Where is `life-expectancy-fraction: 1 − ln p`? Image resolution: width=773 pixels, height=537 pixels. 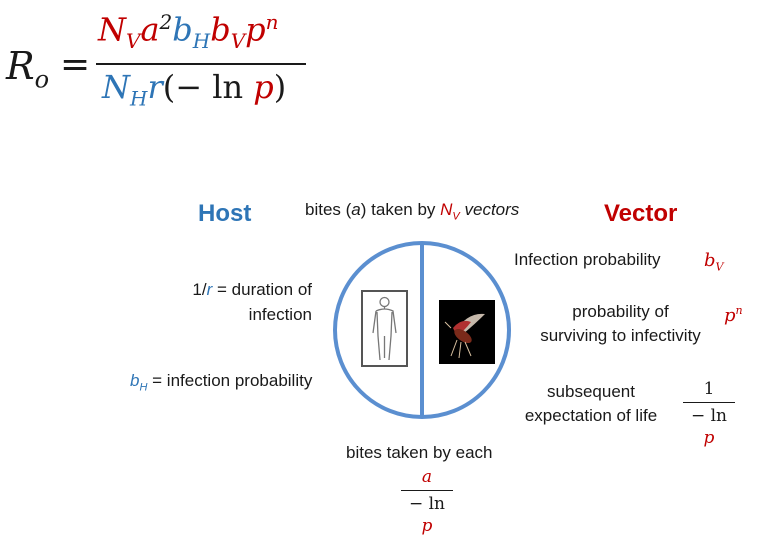
life-expectancy-fraction: 1 − ln p is located at coordinates (709, 413).